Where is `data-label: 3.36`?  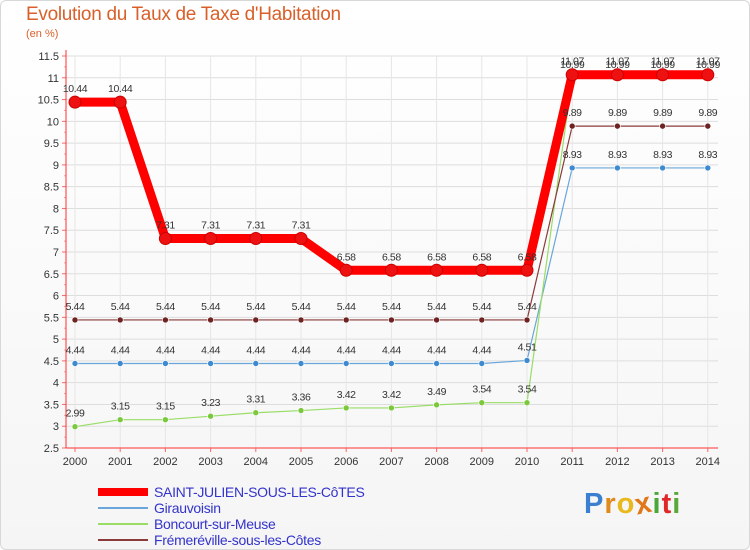
data-label: 3.36 is located at coordinates (301, 398).